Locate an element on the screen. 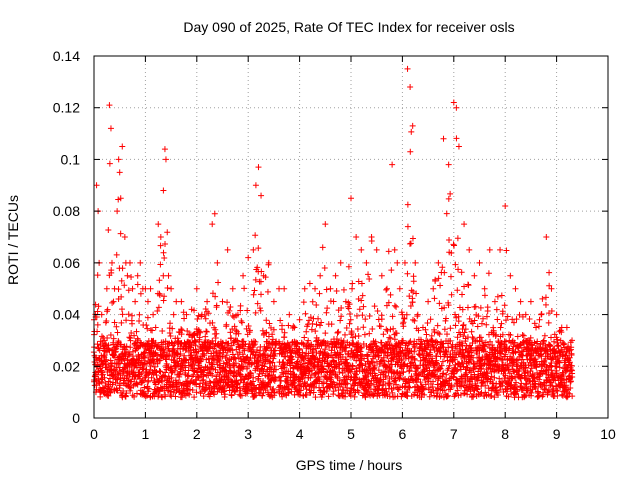  x-tick-label: 0 is located at coordinates (94, 434).